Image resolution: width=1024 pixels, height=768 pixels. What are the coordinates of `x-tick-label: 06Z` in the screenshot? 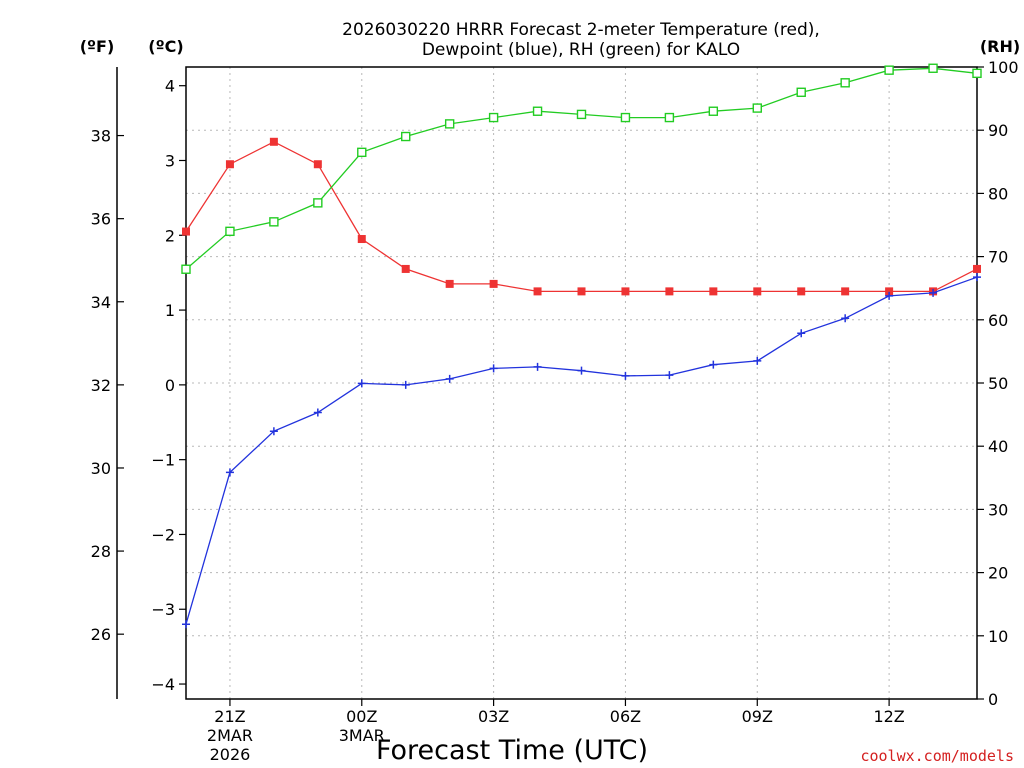 It's located at (625, 716).